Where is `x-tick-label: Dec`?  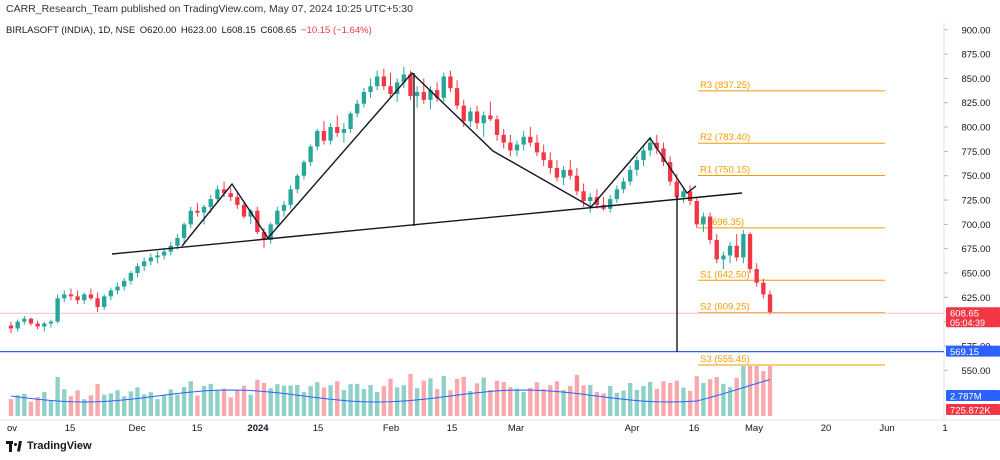
x-tick-label: Dec is located at coordinates (137, 428).